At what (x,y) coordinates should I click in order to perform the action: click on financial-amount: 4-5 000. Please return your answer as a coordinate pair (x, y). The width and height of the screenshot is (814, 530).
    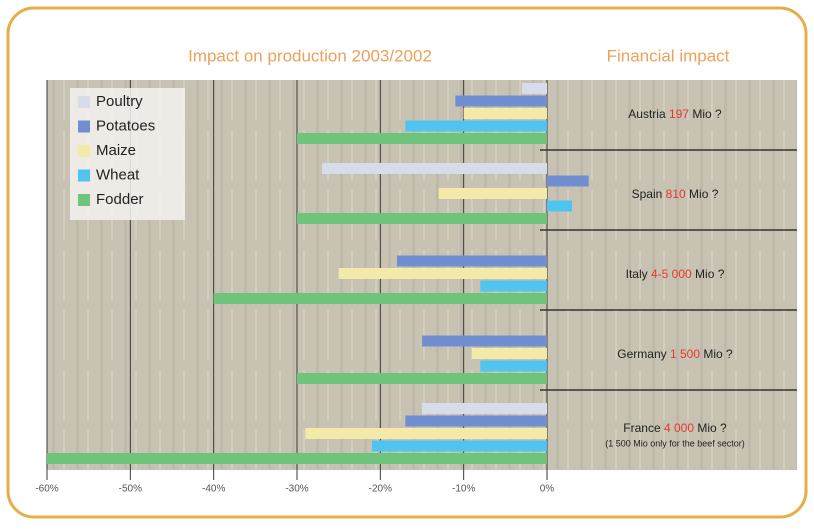
    Looking at the image, I should click on (671, 274).